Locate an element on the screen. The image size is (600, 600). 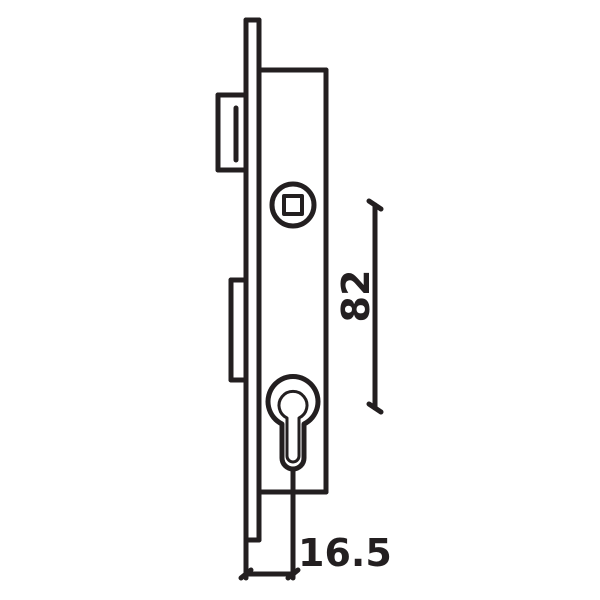
dimension-82-label: 82 is located at coordinates (356, 296).